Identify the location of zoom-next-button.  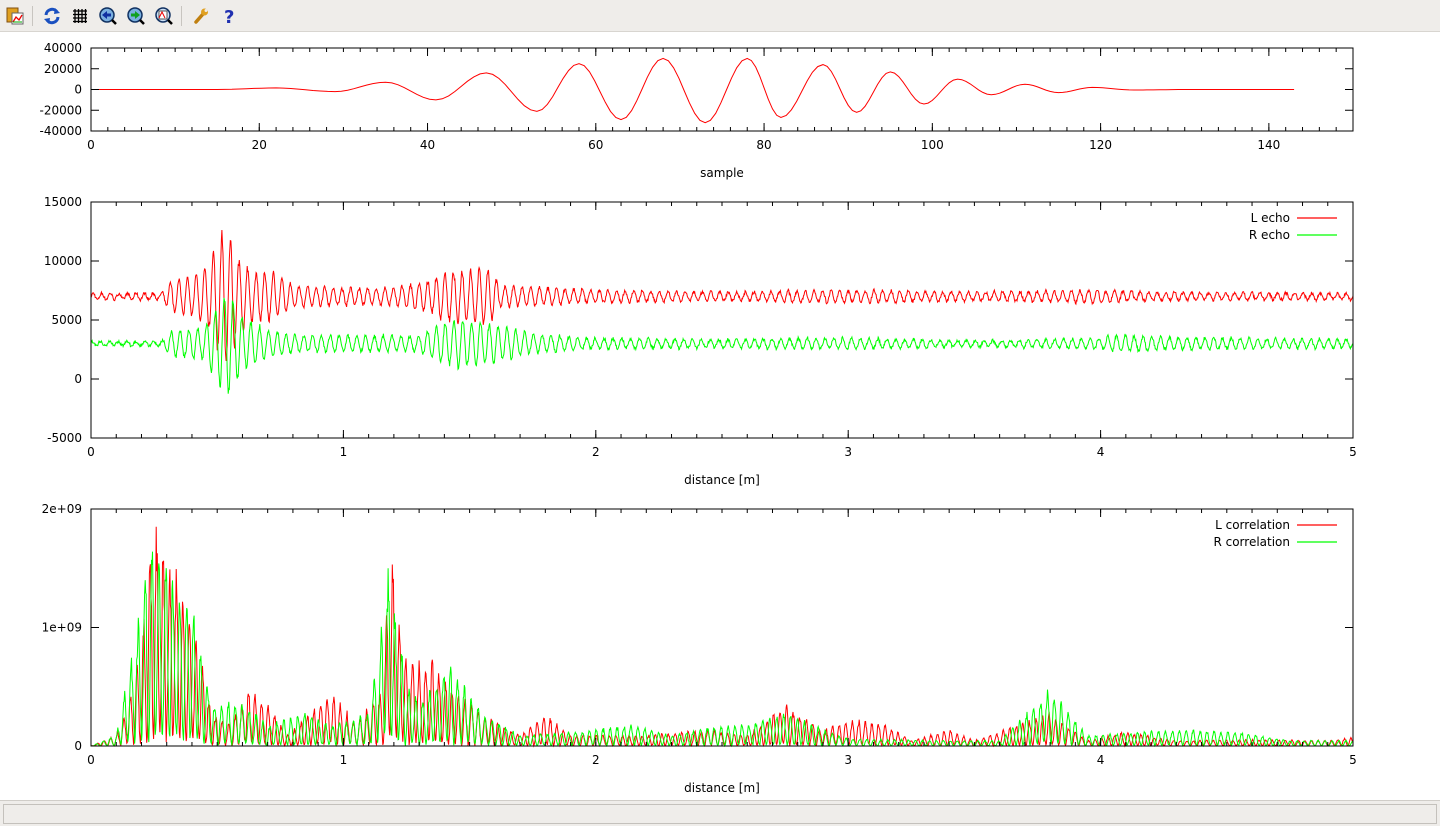
(136, 16).